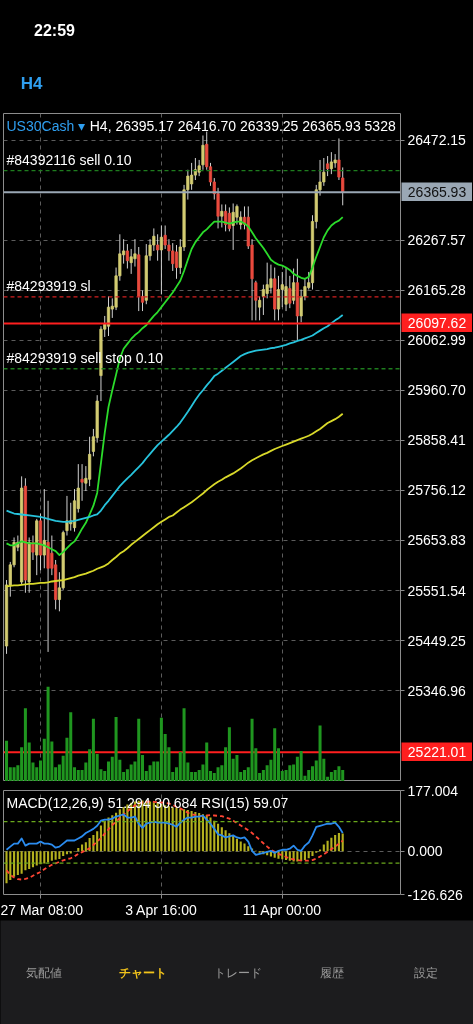 Image resolution: width=473 pixels, height=1024 pixels. I want to click on text: 気配値, so click(43, 972).